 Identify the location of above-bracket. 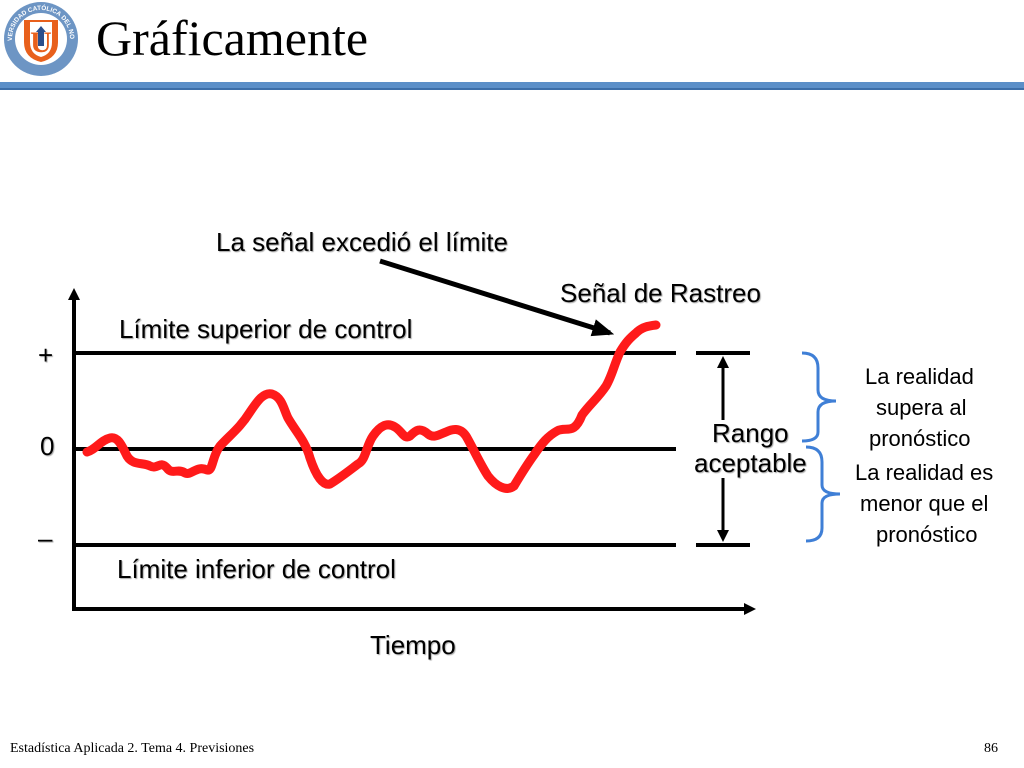
(819, 397).